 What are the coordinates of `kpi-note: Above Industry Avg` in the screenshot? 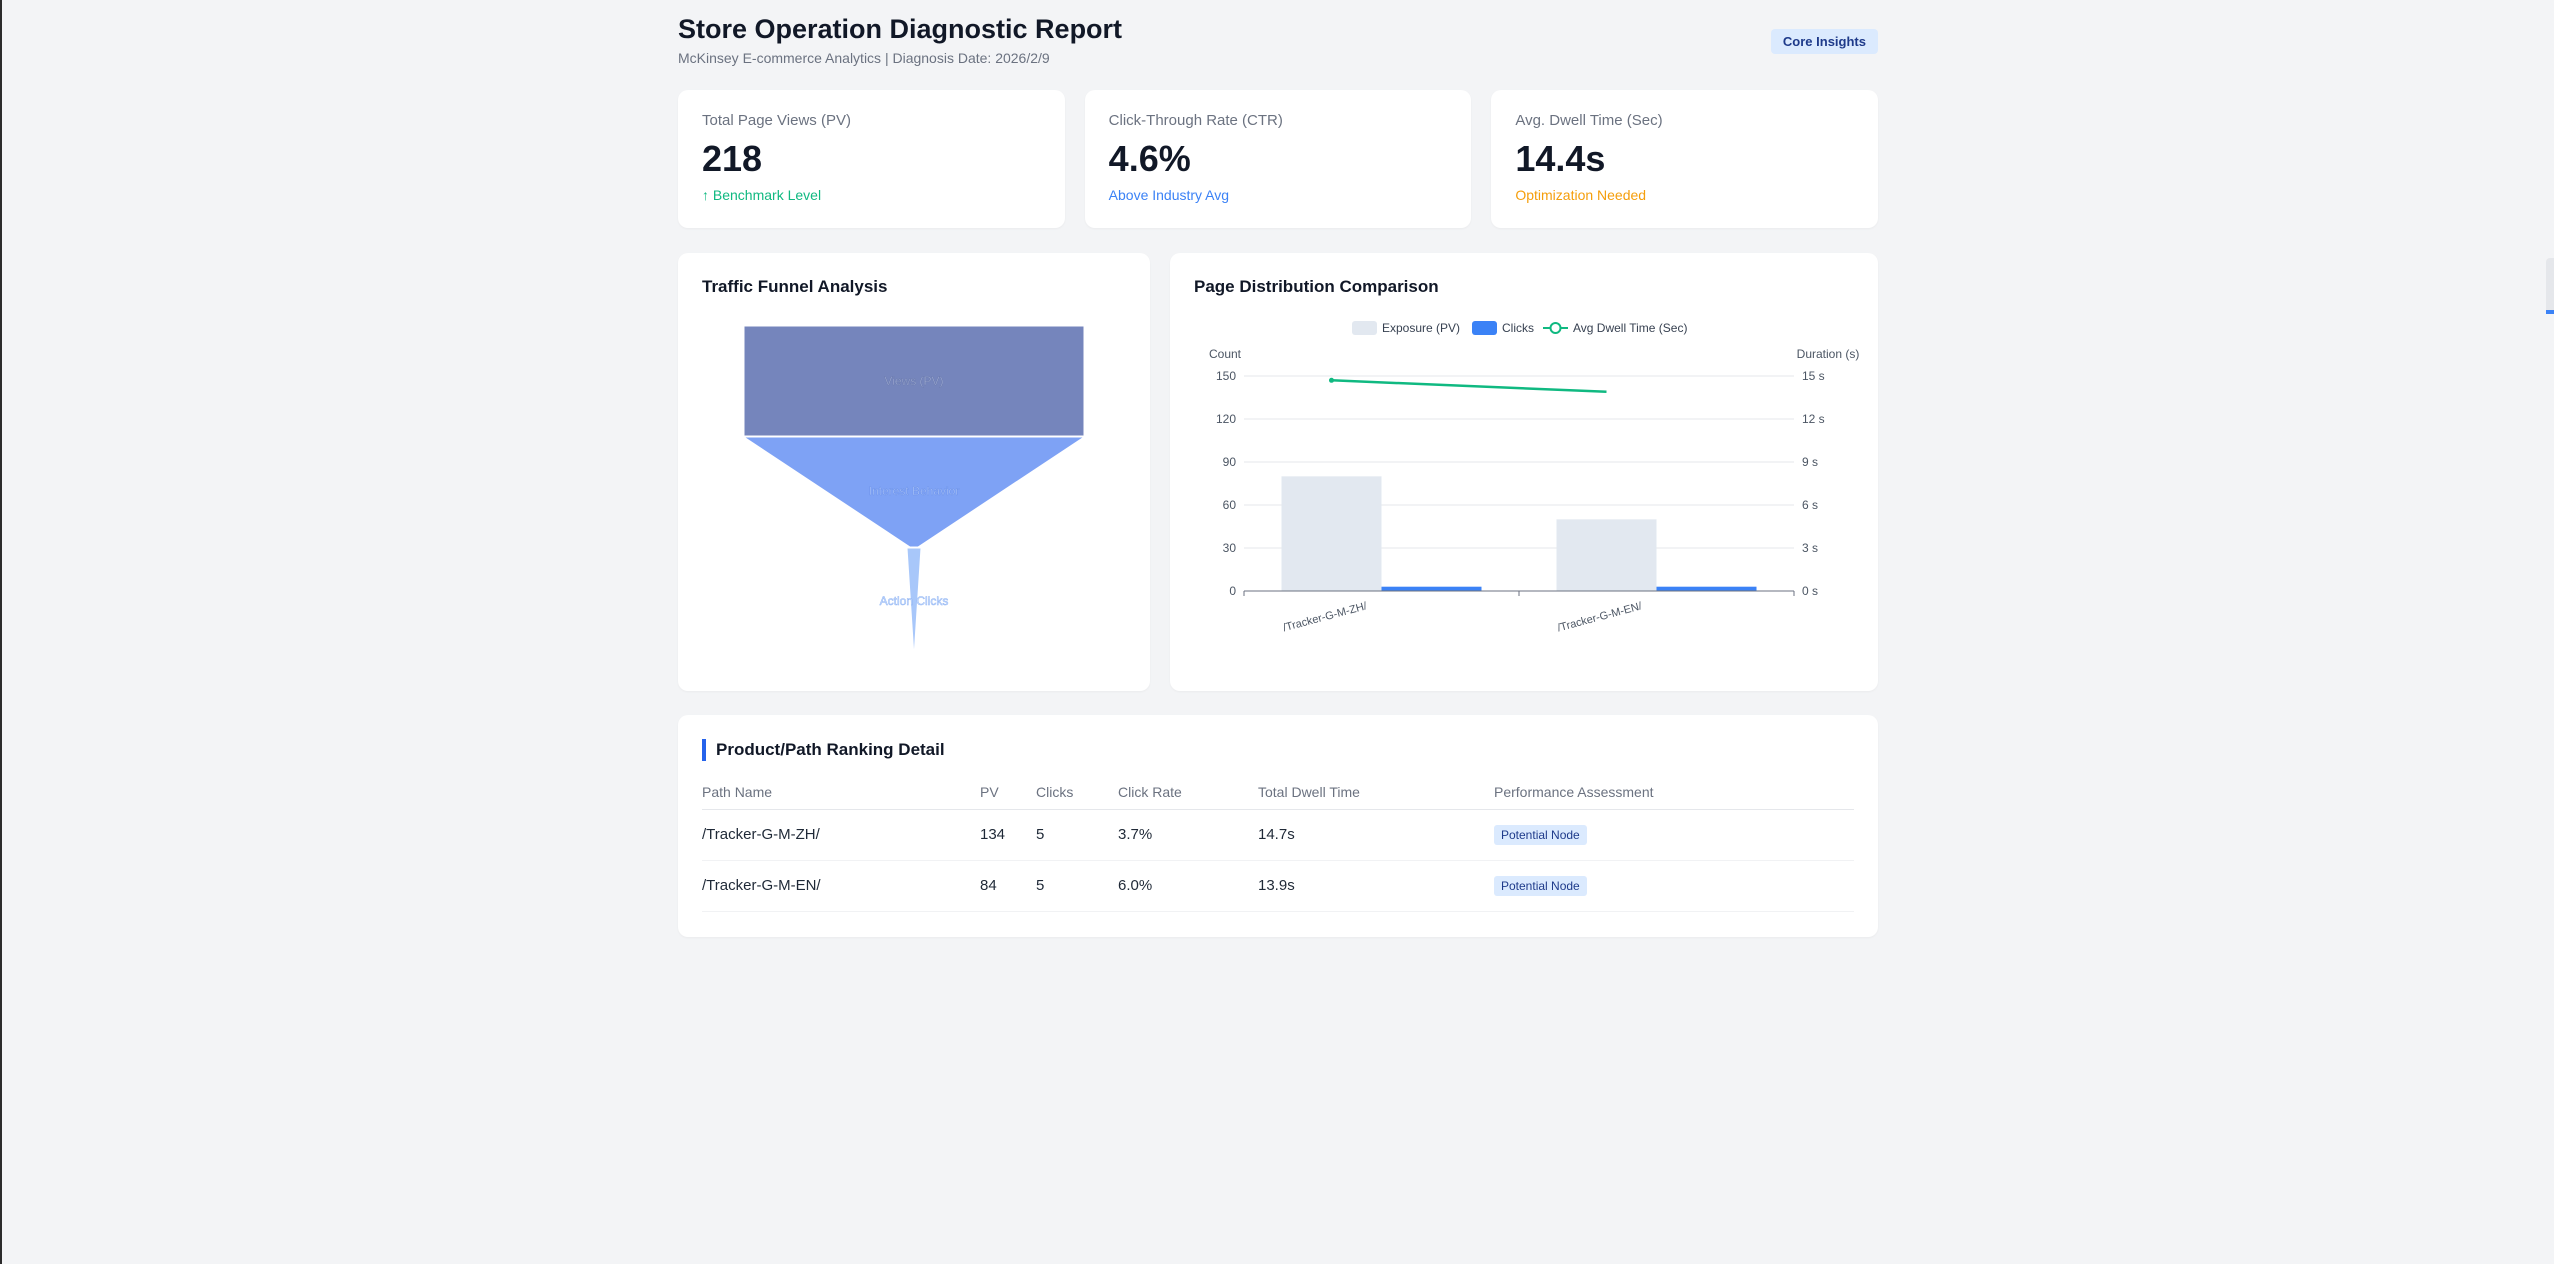 It's located at (1169, 195).